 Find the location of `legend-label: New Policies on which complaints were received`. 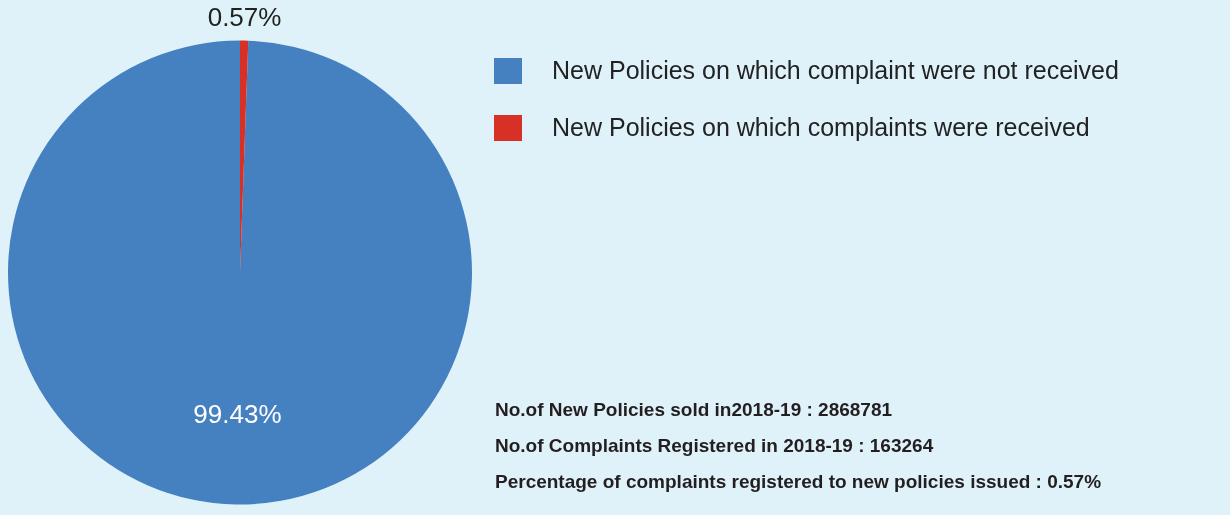

legend-label: New Policies on which complaints were received is located at coordinates (821, 127).